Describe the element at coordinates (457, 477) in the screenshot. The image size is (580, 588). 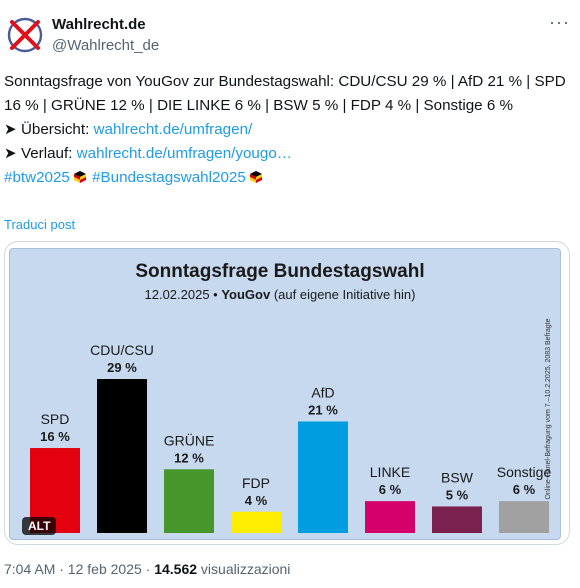
I see `bar-label-6: BSW` at that location.